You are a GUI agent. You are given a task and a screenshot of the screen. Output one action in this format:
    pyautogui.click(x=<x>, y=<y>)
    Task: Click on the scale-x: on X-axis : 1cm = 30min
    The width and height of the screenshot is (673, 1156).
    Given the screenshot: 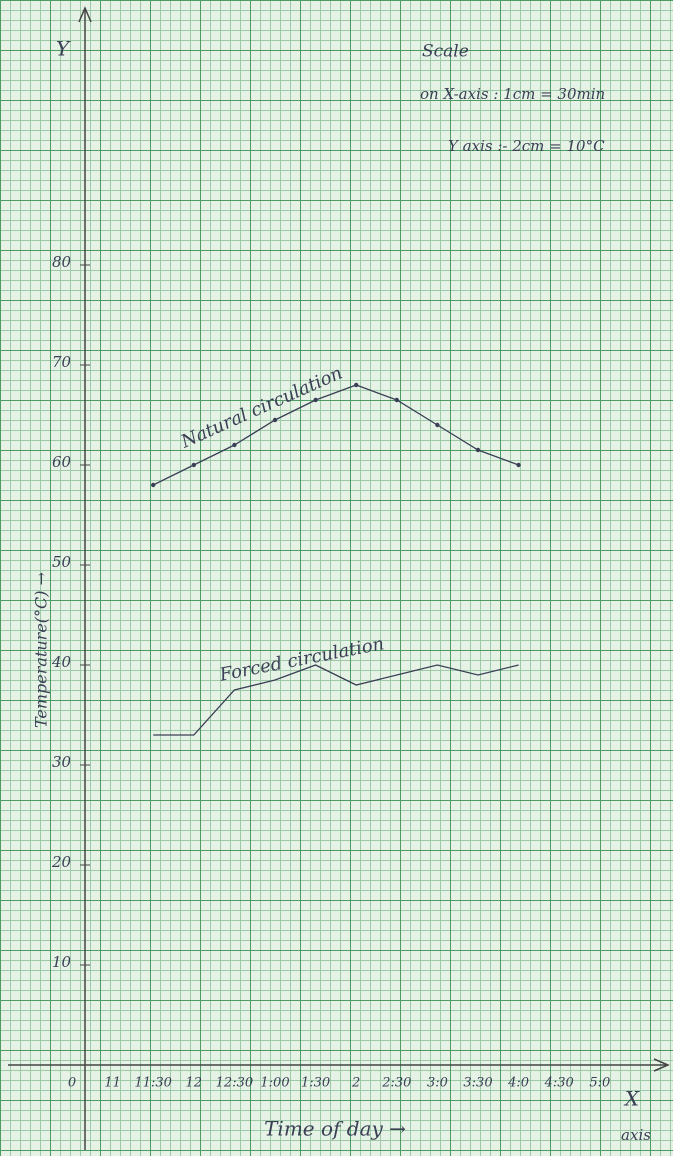 What is the action you would take?
    pyautogui.click(x=512, y=94)
    